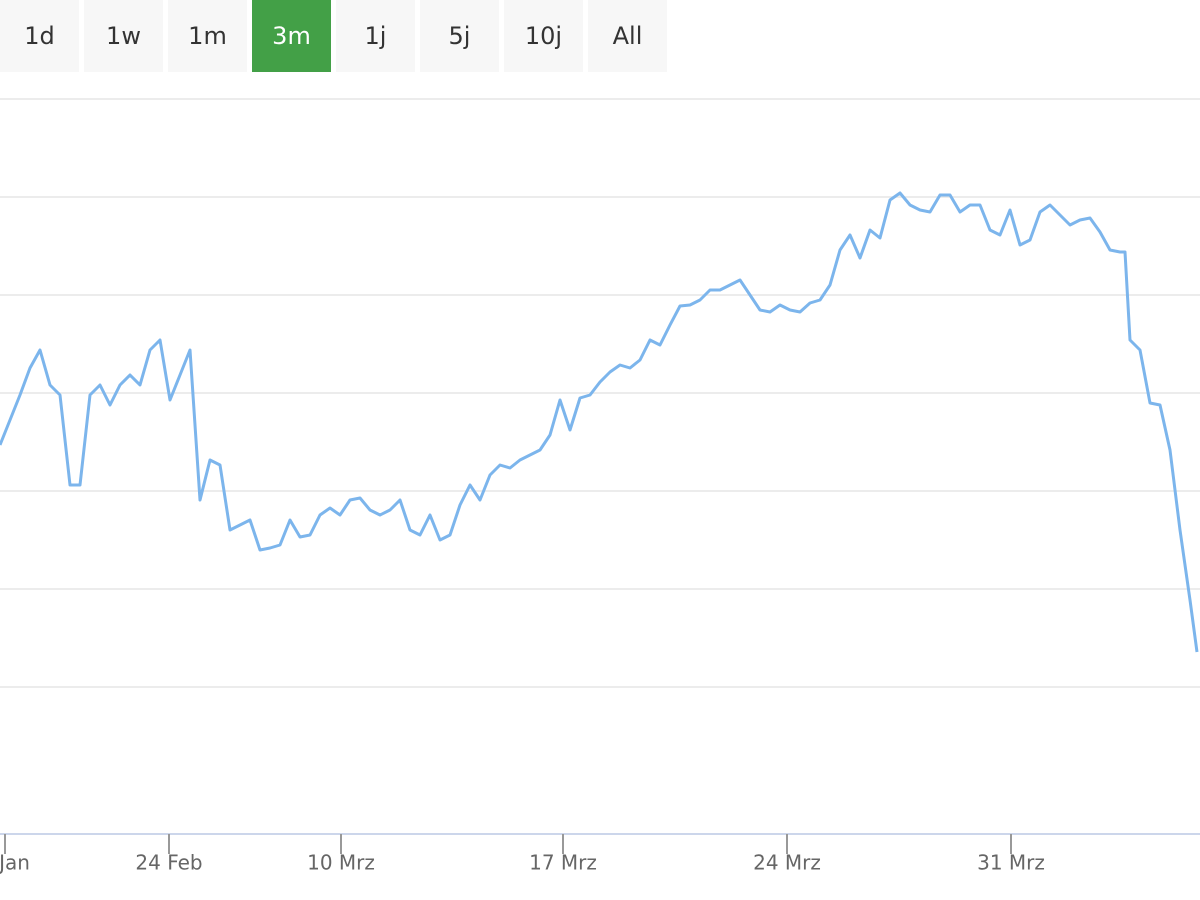 The image size is (1200, 900). I want to click on range-button-label: 3m, so click(291, 36).